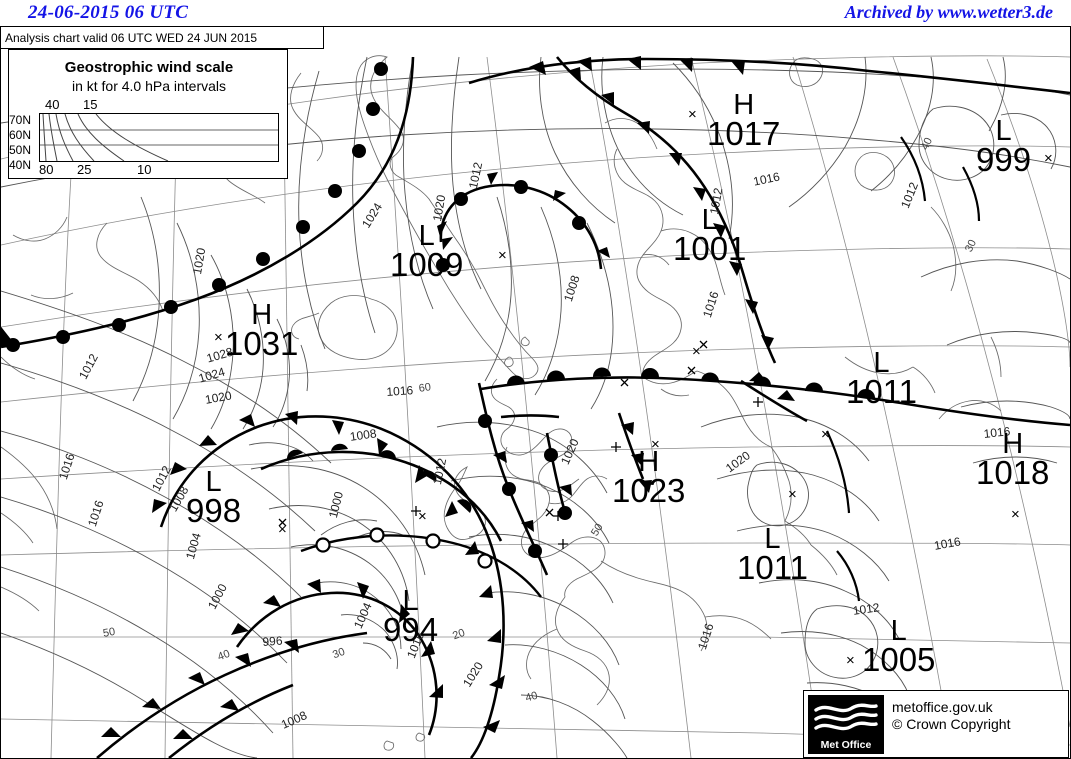  I want to click on wind-scale-subtitle: in kt for 4.0 hPa intervals, so click(149, 86).